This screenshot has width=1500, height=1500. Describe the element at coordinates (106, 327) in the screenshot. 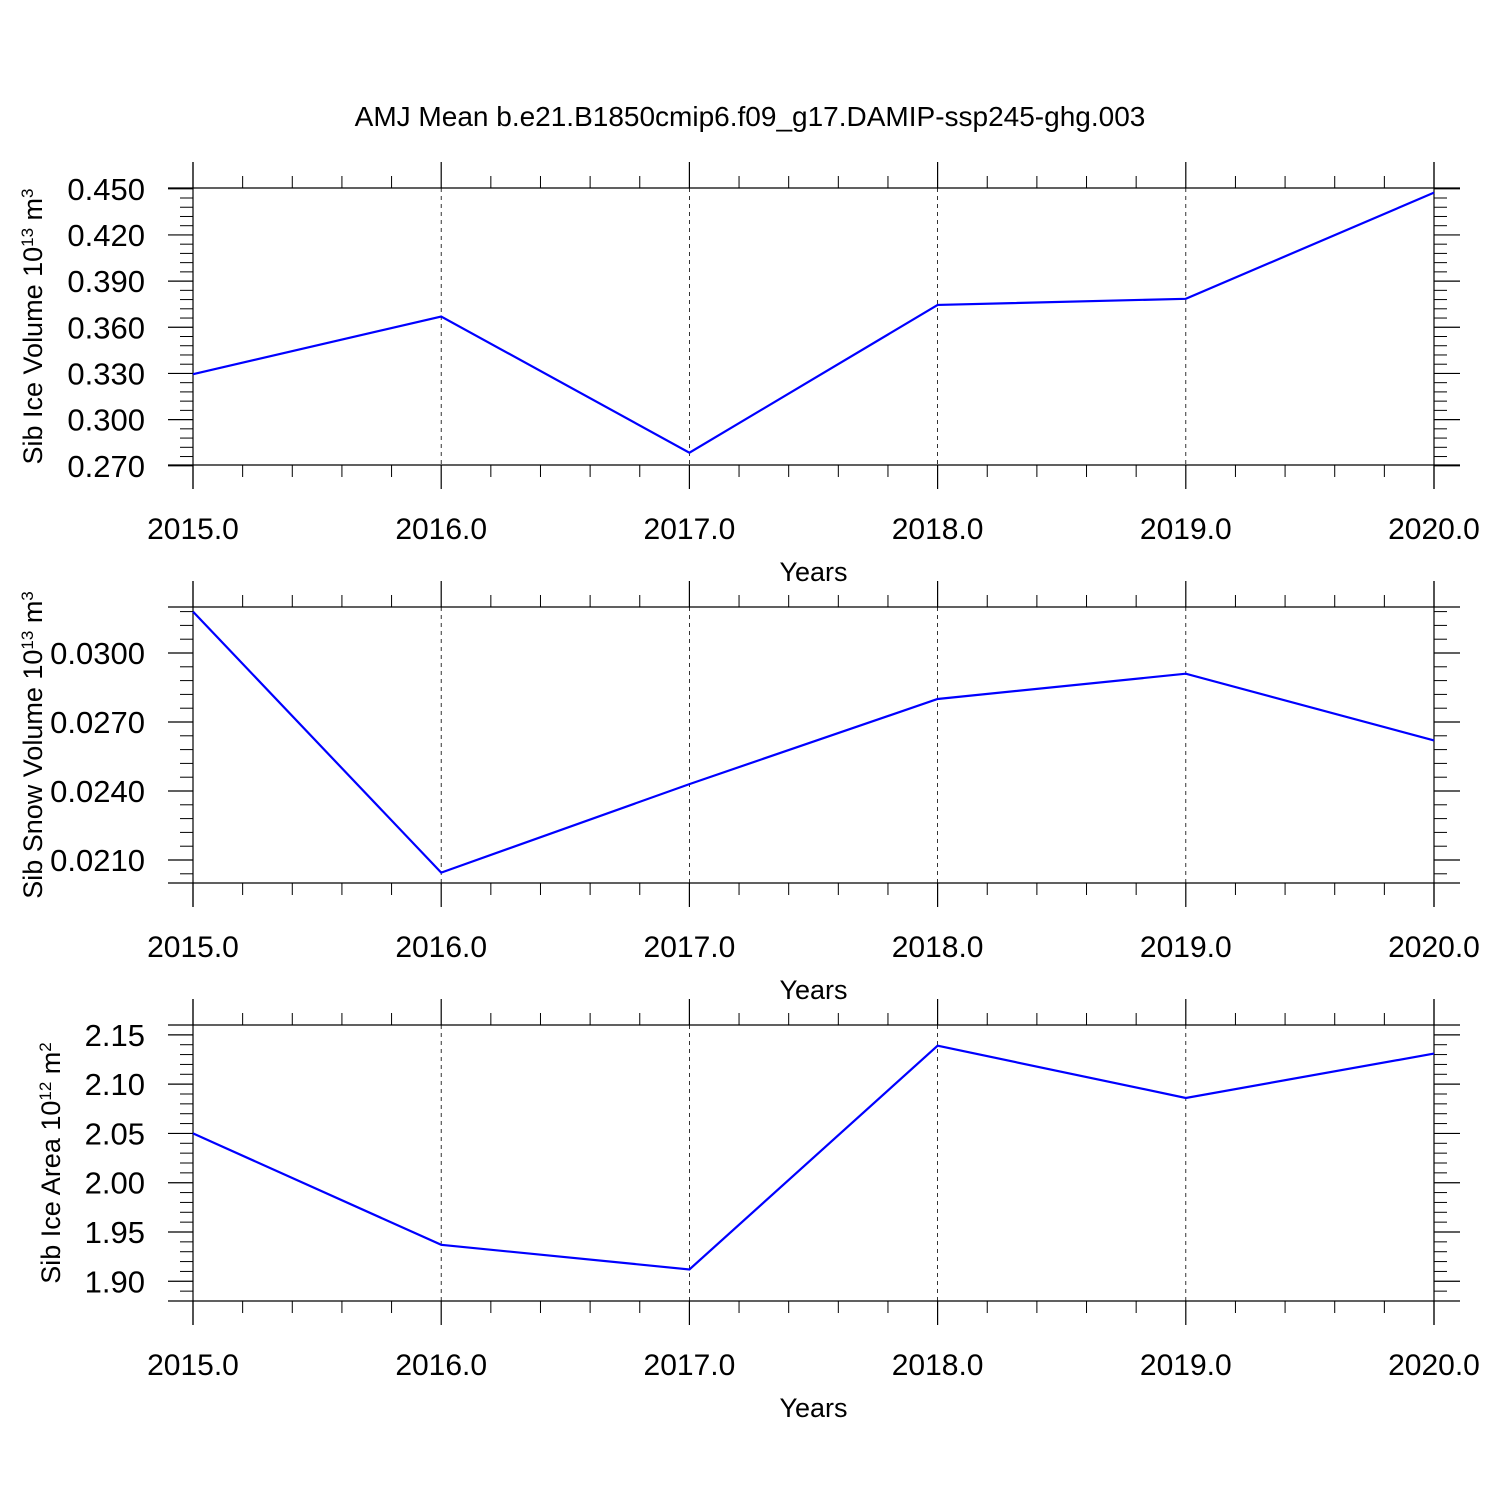

I see `y-tick-label: 0.360` at that location.